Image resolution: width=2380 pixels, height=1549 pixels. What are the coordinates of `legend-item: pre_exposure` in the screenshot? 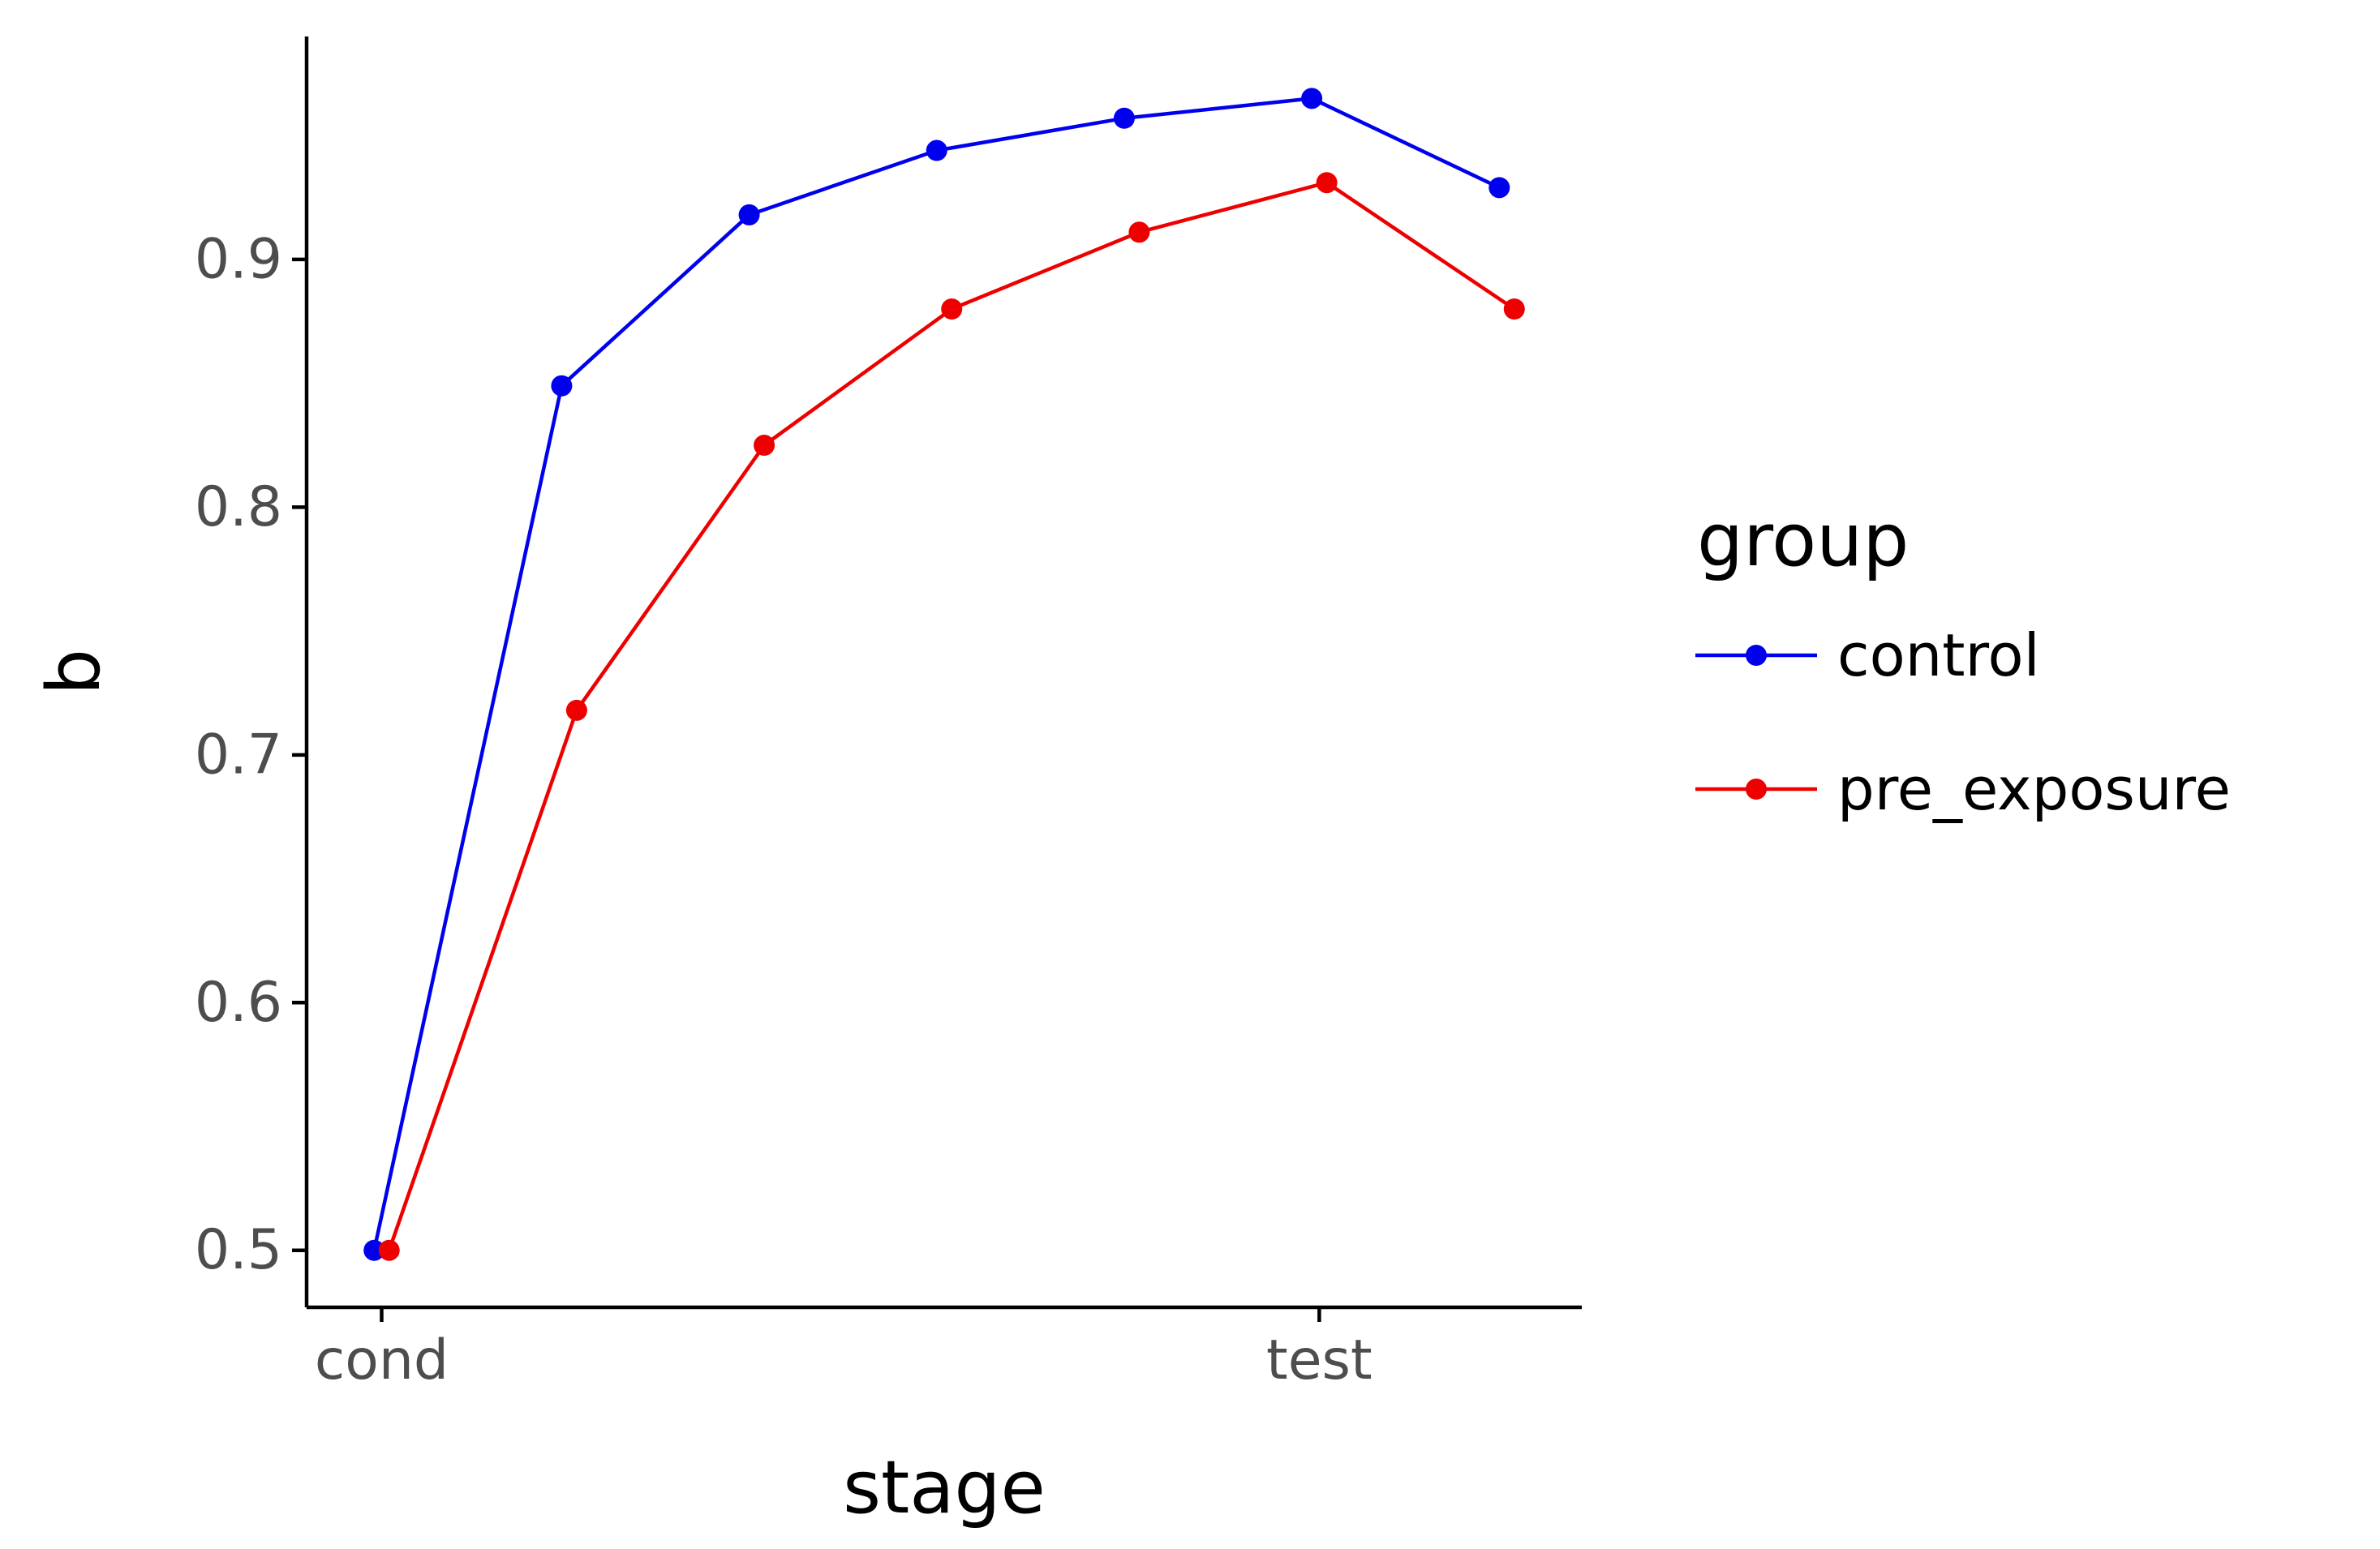 It's located at (1963, 789).